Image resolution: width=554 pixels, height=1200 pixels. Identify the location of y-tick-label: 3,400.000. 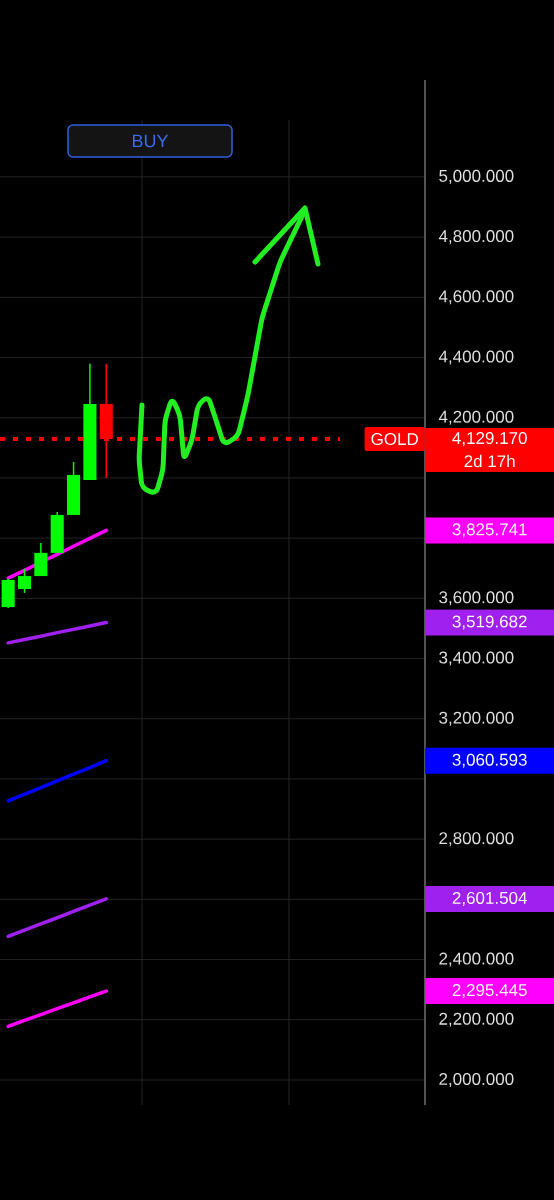
(476, 658).